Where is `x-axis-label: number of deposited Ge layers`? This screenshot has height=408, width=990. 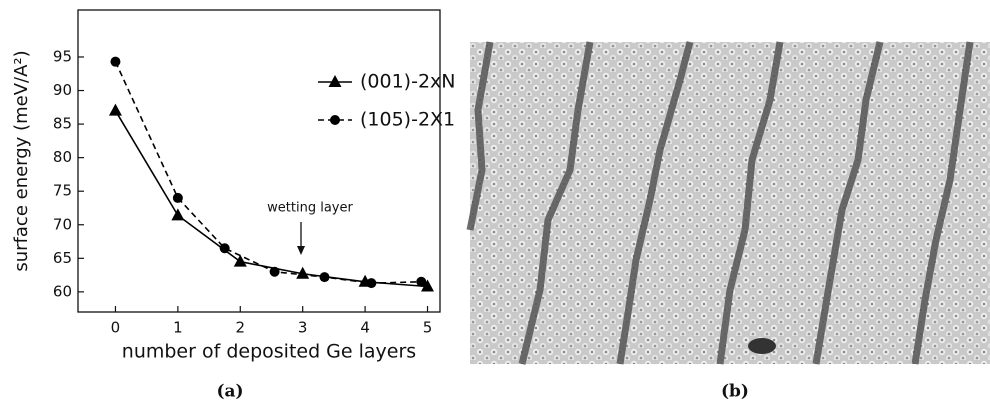
x-axis-label: number of deposited Ge layers is located at coordinates (269, 352).